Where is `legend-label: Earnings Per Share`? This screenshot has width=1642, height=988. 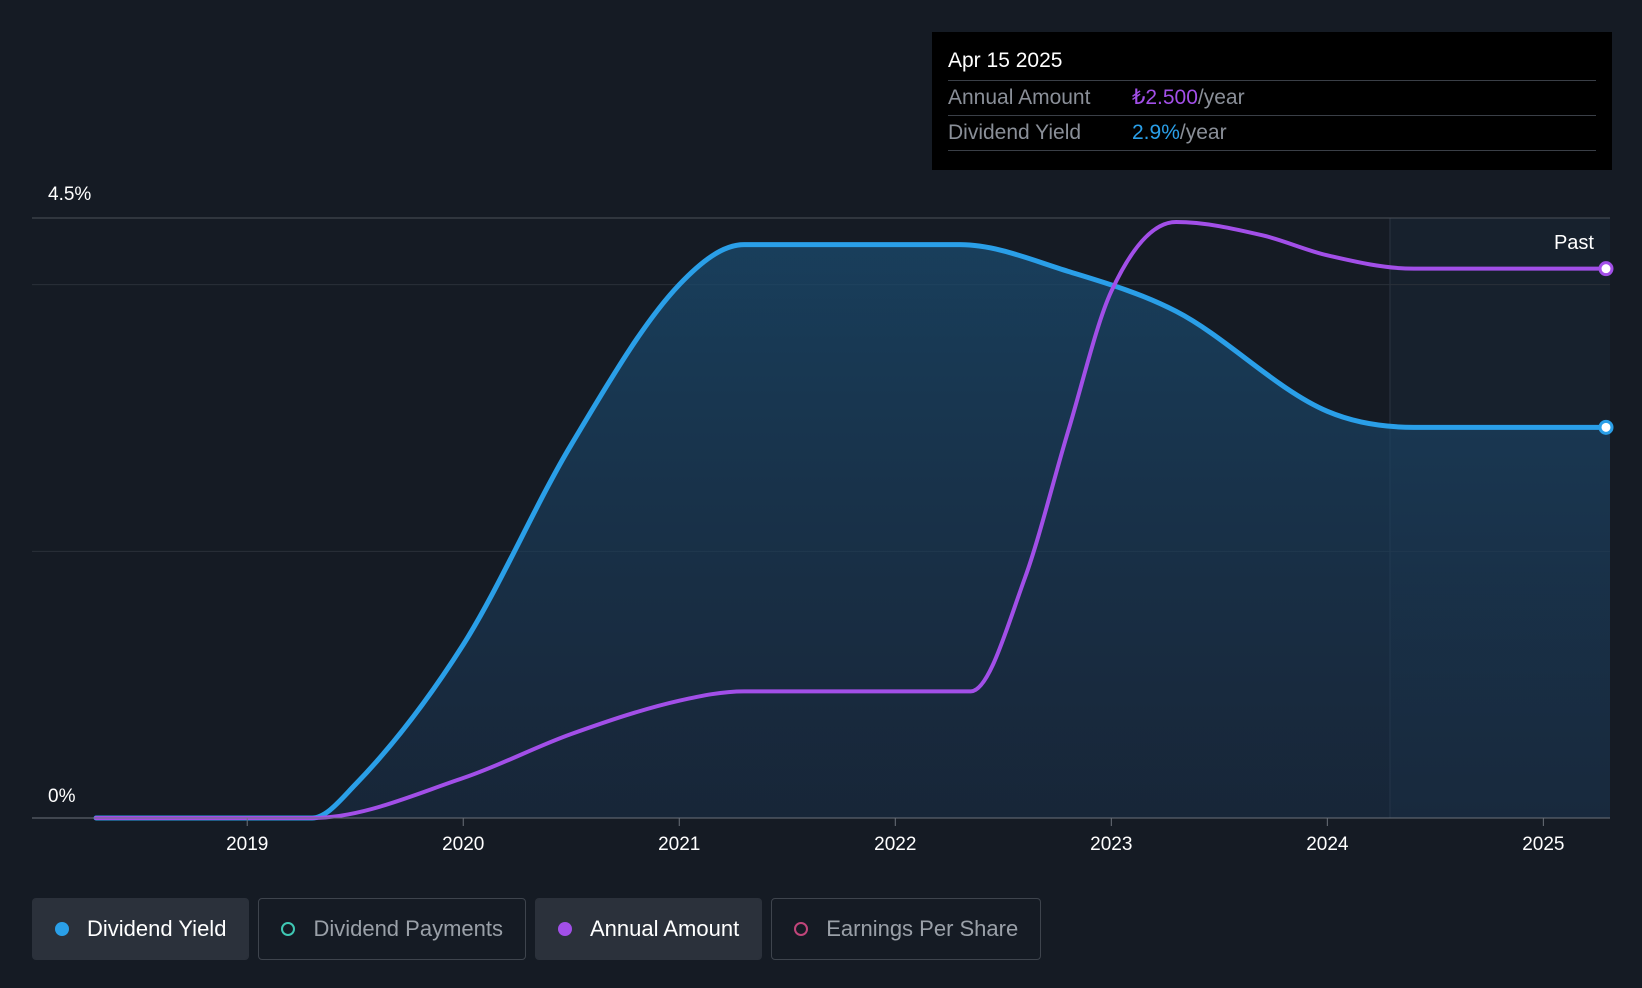 legend-label: Earnings Per Share is located at coordinates (922, 928).